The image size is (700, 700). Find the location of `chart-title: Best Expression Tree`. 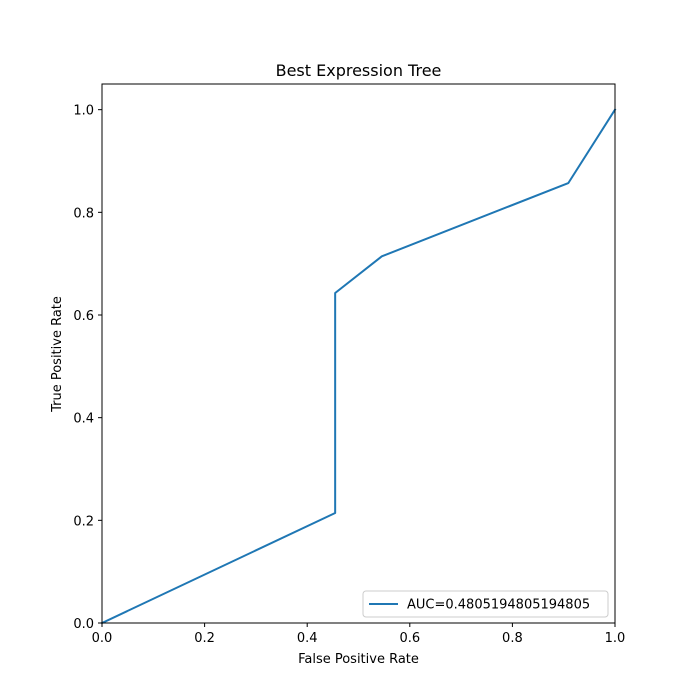

chart-title: Best Expression Tree is located at coordinates (359, 70).